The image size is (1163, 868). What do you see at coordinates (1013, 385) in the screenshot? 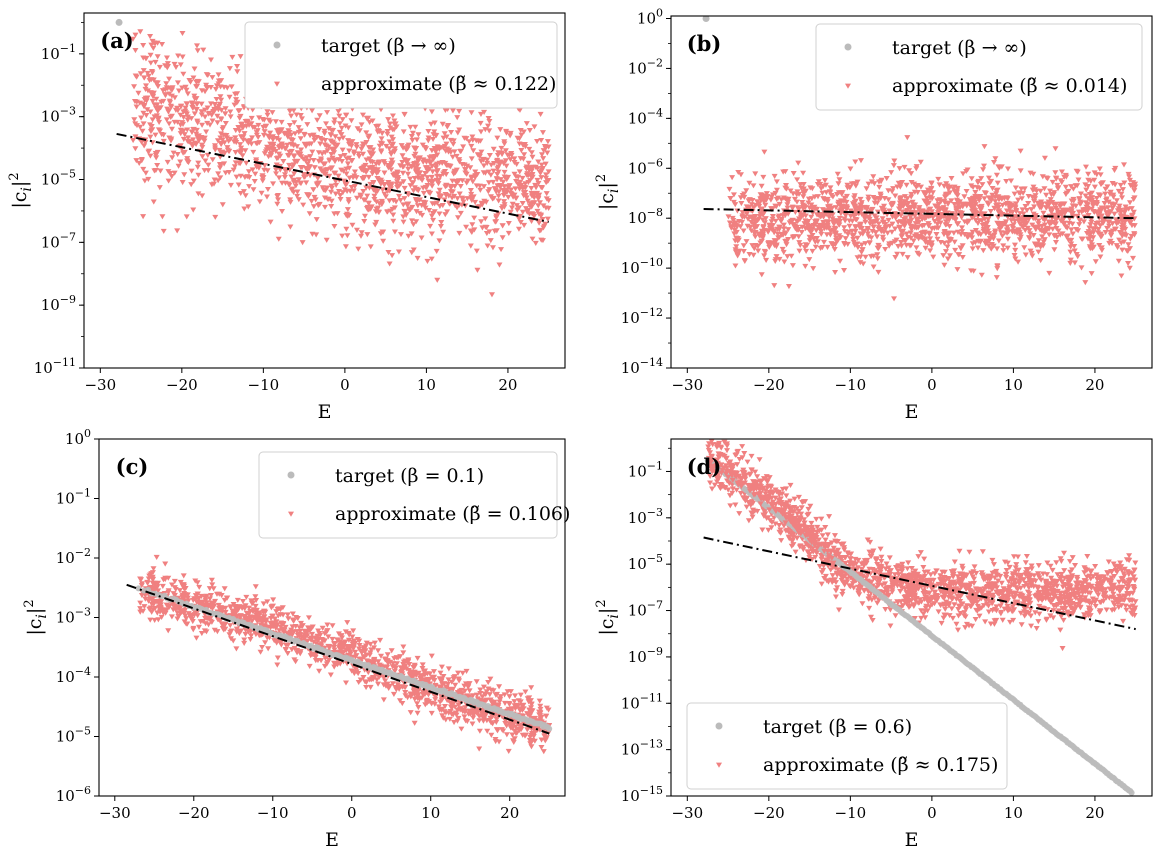
I see `x-tick-label: 10` at bounding box center [1013, 385].